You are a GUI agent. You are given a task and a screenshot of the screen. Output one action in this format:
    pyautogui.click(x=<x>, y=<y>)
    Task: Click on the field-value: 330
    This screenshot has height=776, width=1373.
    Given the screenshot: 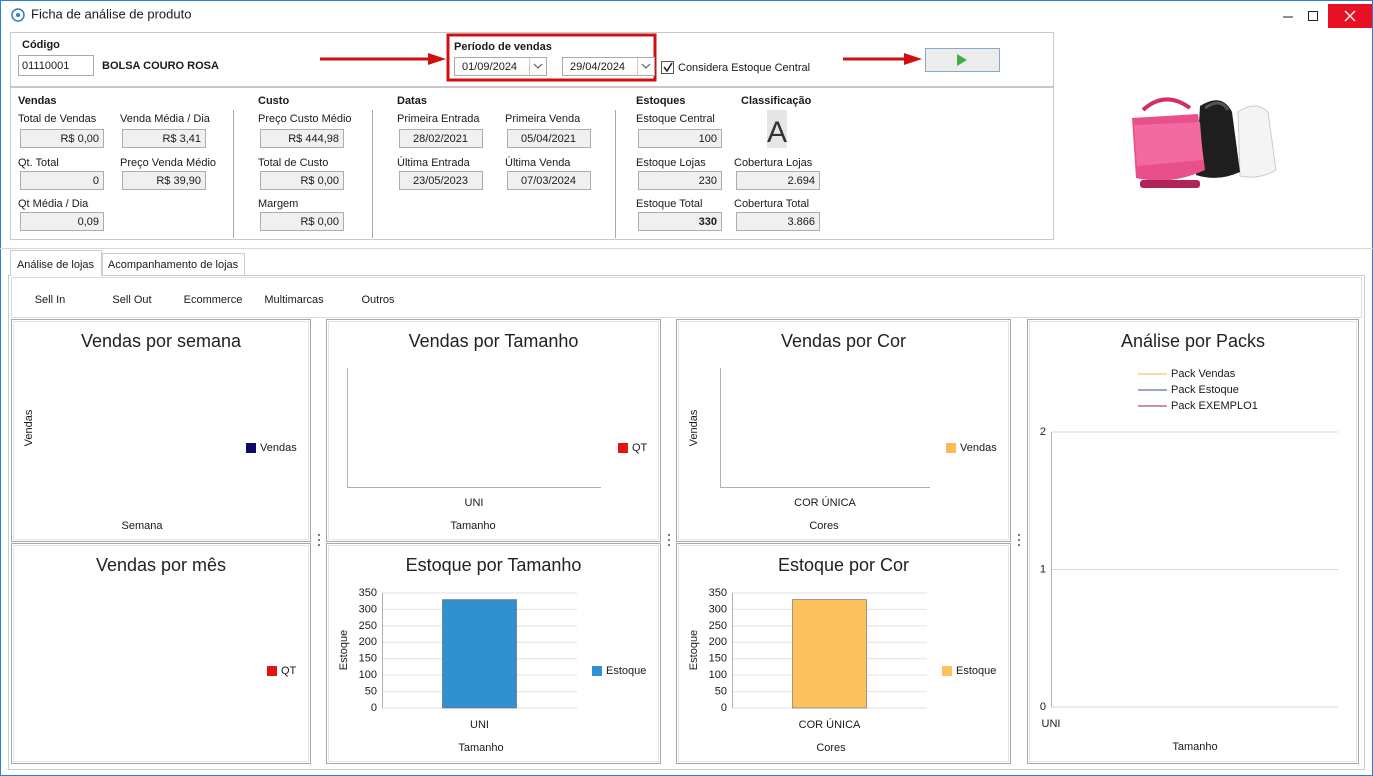 What is the action you would take?
    pyautogui.click(x=708, y=222)
    